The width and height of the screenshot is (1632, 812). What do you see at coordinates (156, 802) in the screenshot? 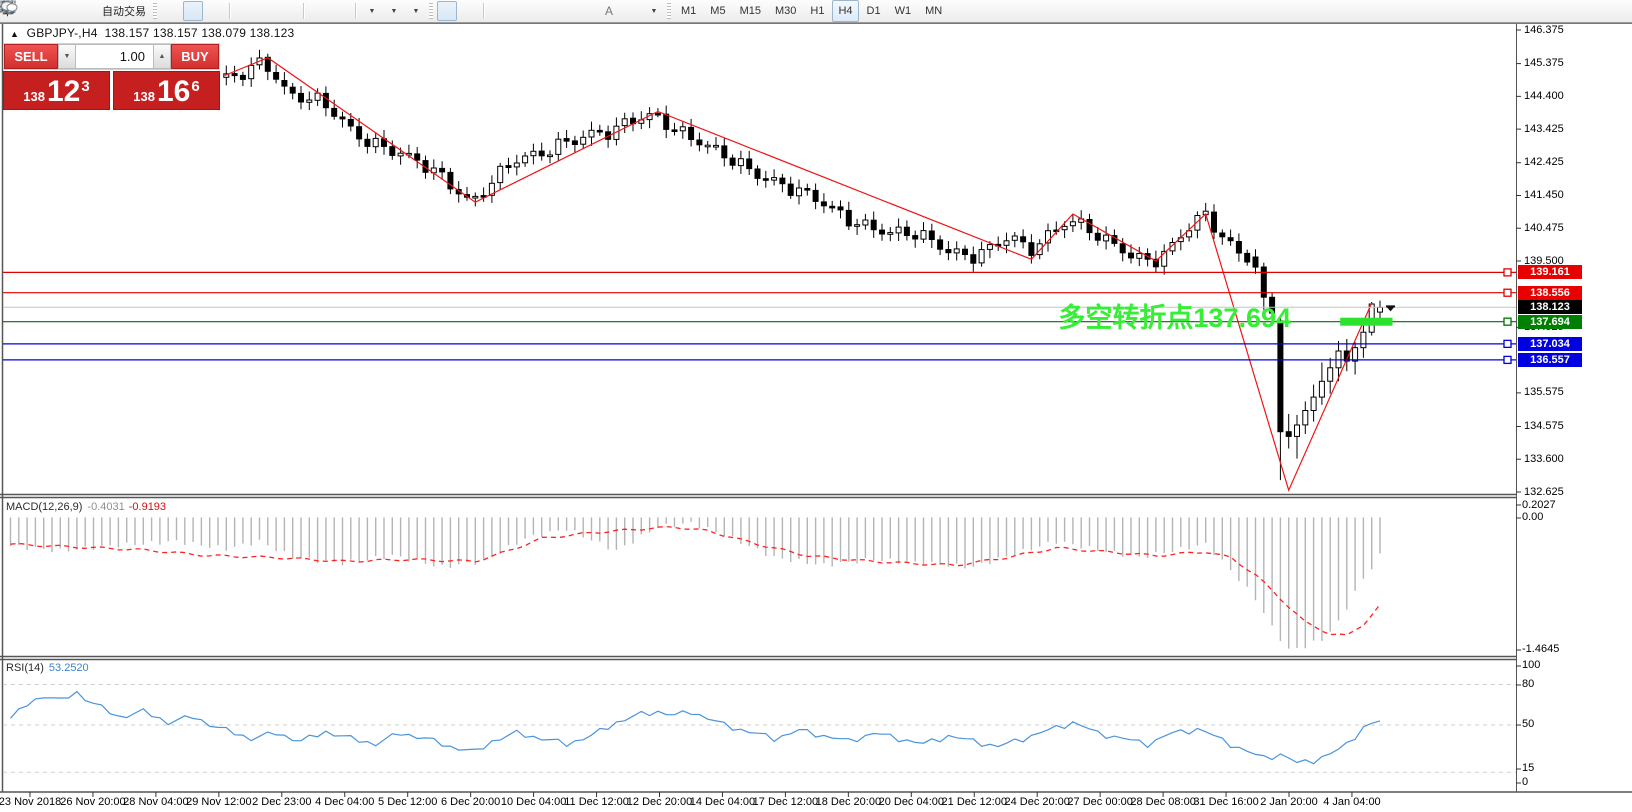
I see `date-tick-label: 28 Nov 04:00` at bounding box center [156, 802].